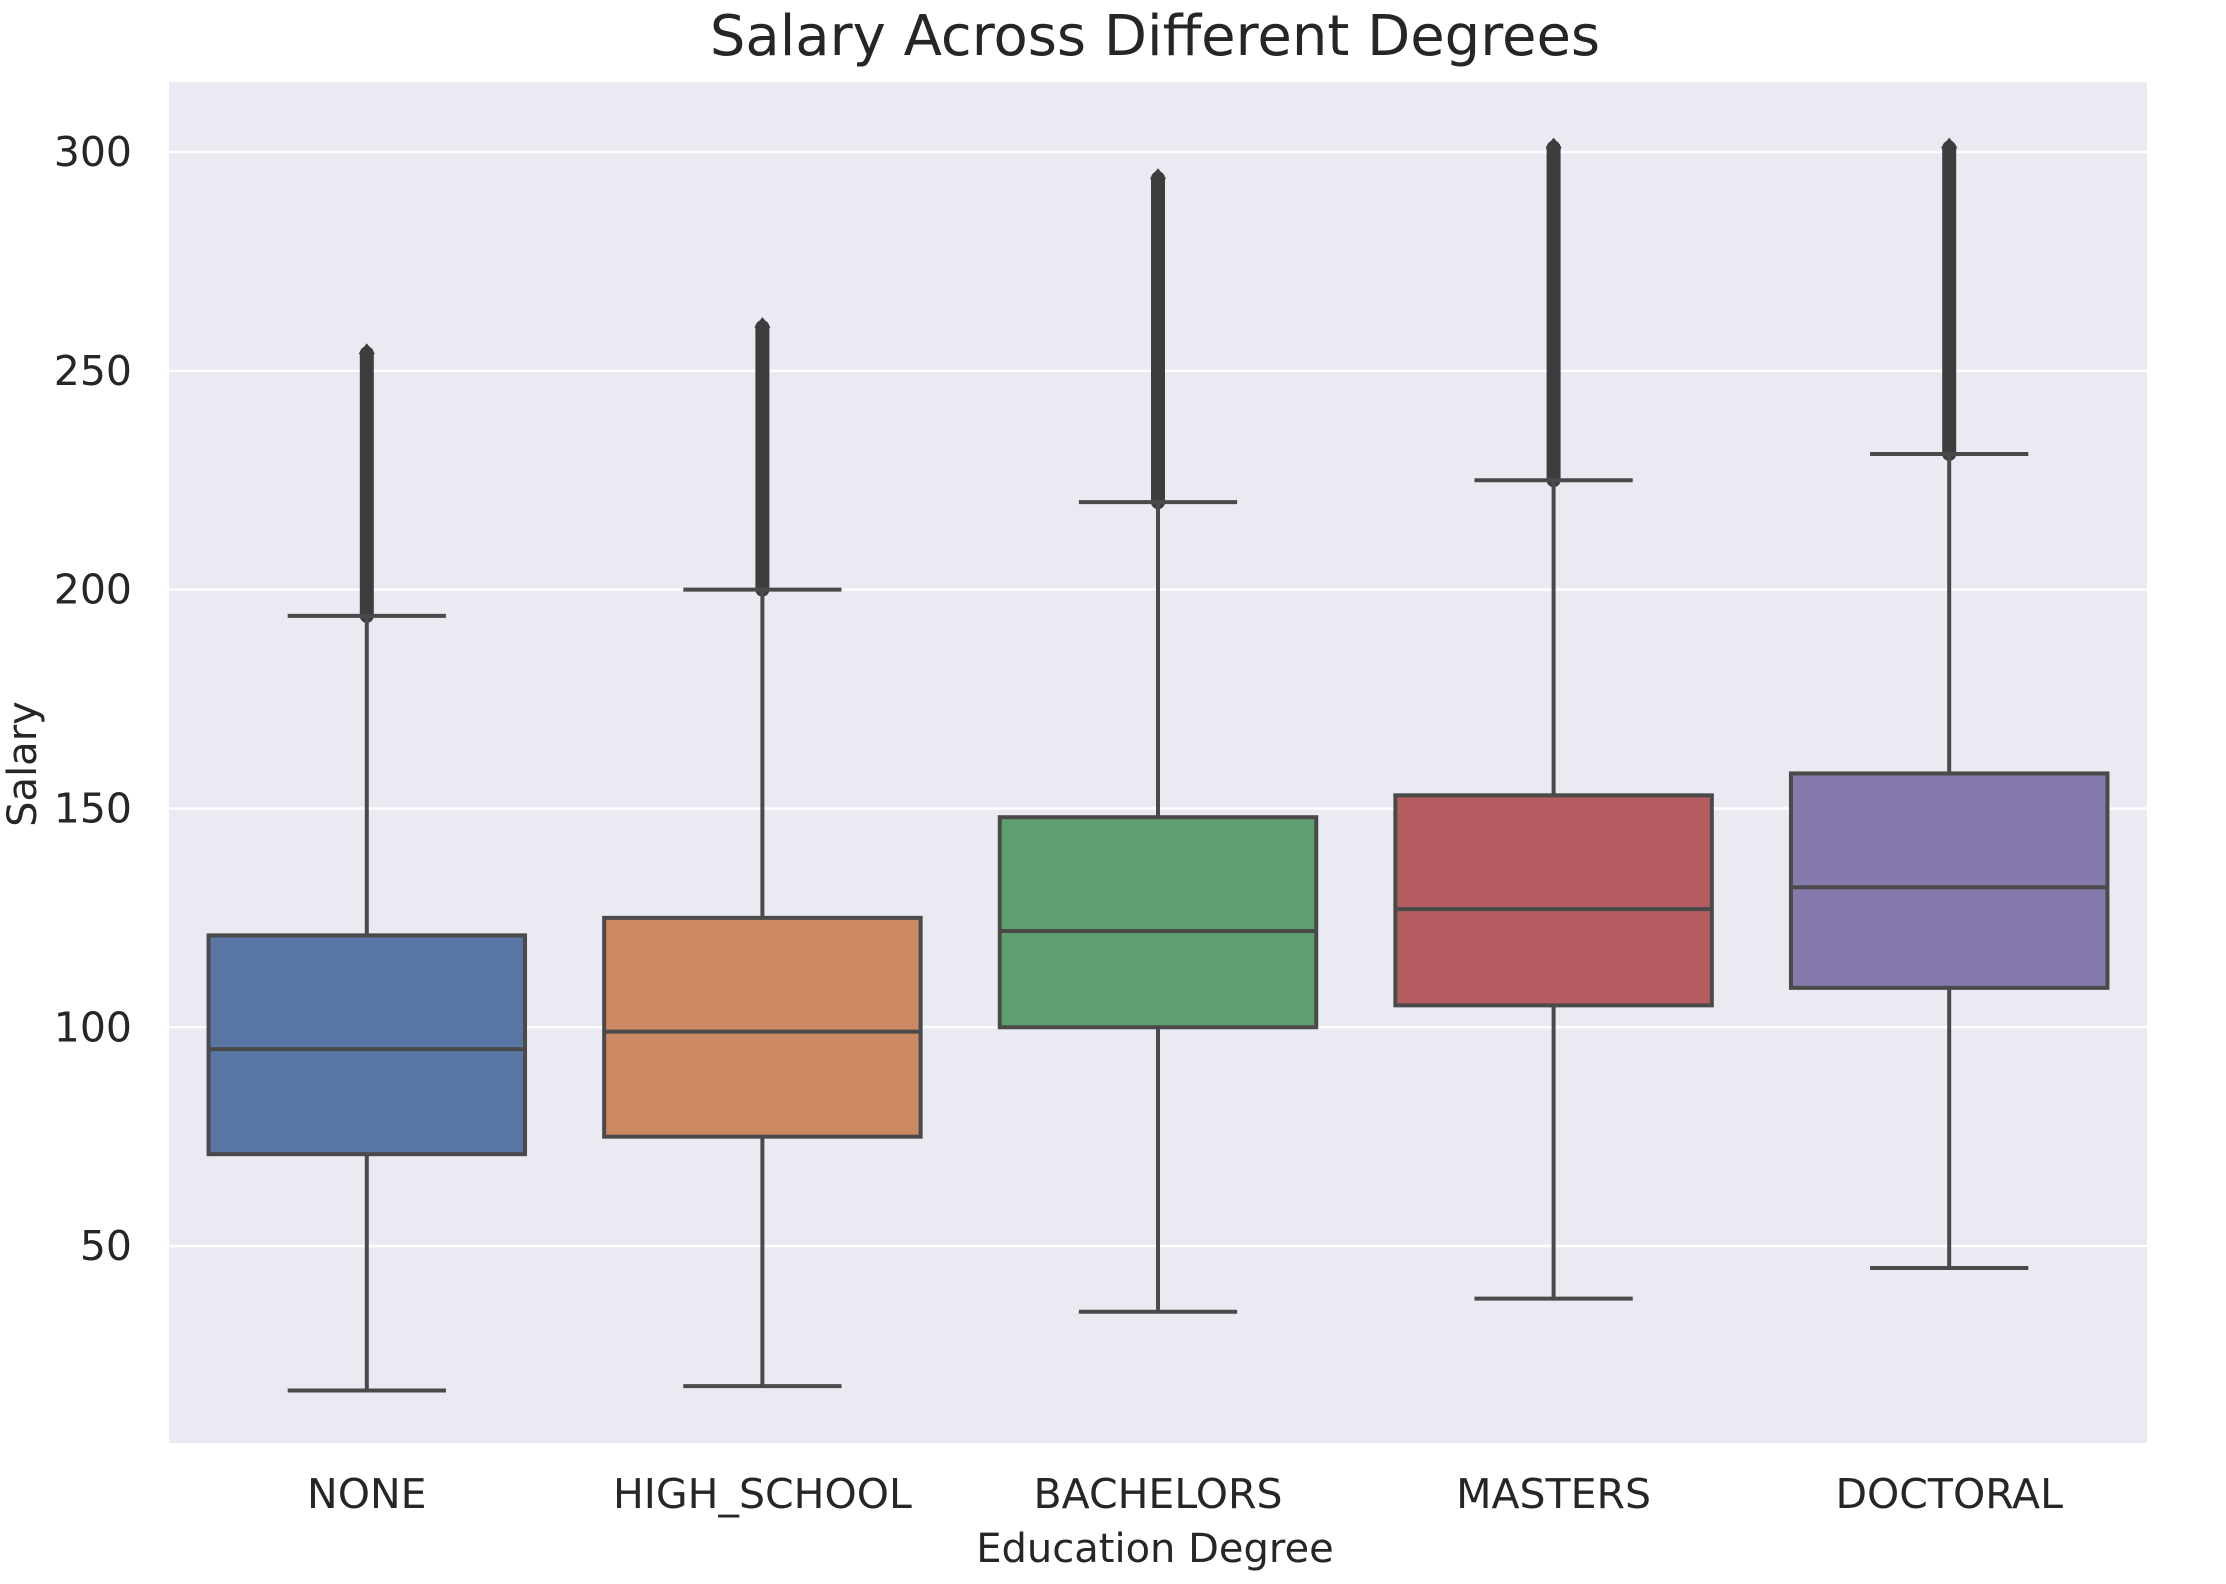 The width and height of the screenshot is (2226, 1584). Describe the element at coordinates (1949, 703) in the screenshot. I see `box-doctoral` at that location.